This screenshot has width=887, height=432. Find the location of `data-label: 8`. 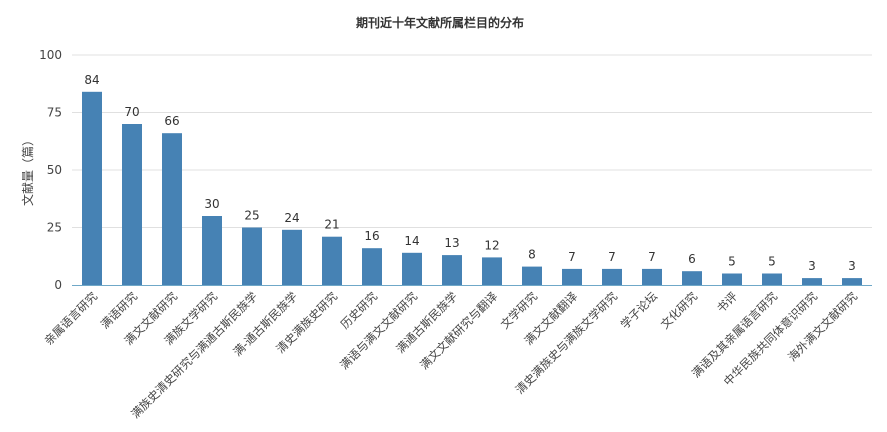

data-label: 8 is located at coordinates (532, 255).